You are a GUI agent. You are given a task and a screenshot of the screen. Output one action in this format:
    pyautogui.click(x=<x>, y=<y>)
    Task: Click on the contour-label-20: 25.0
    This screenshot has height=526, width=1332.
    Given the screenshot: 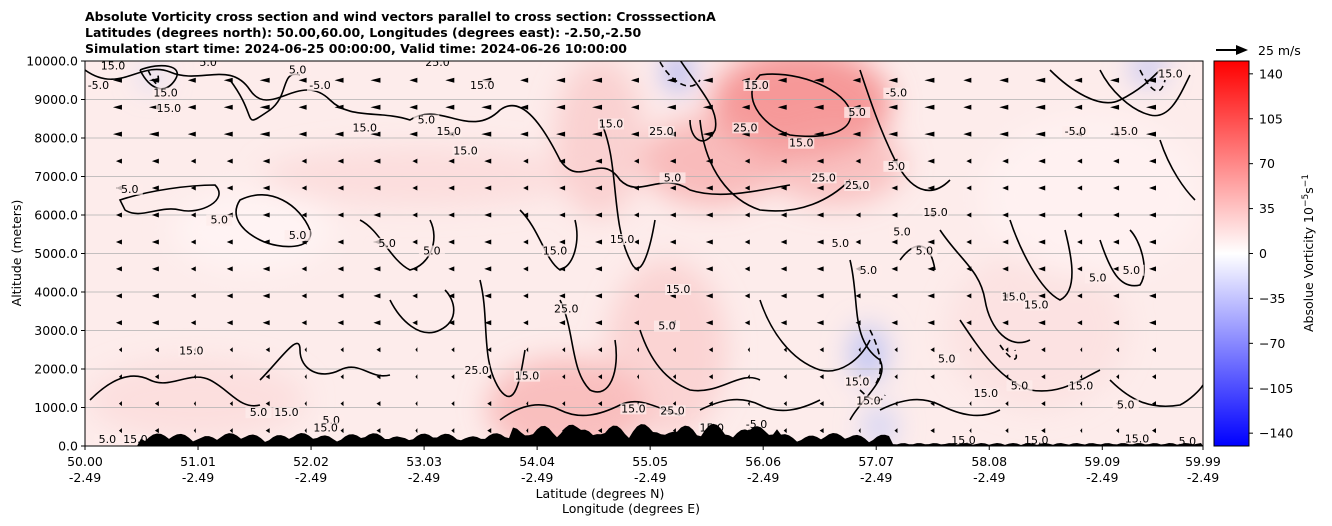 What is the action you would take?
    pyautogui.click(x=476, y=370)
    